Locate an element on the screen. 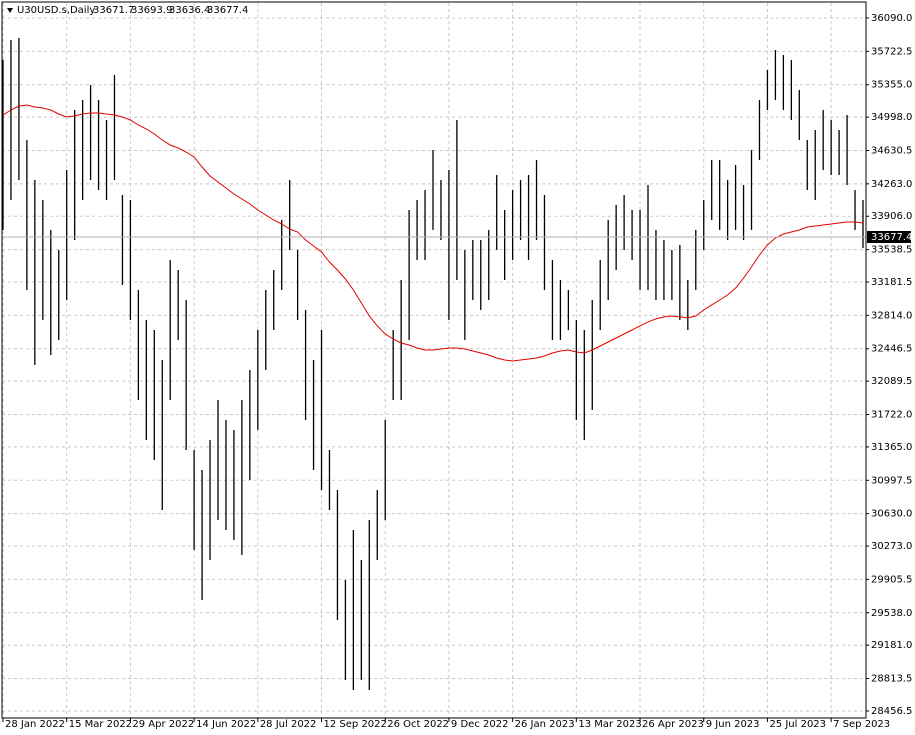 The width and height of the screenshot is (915, 735). last-price-label: 33677.4 is located at coordinates (891, 237).